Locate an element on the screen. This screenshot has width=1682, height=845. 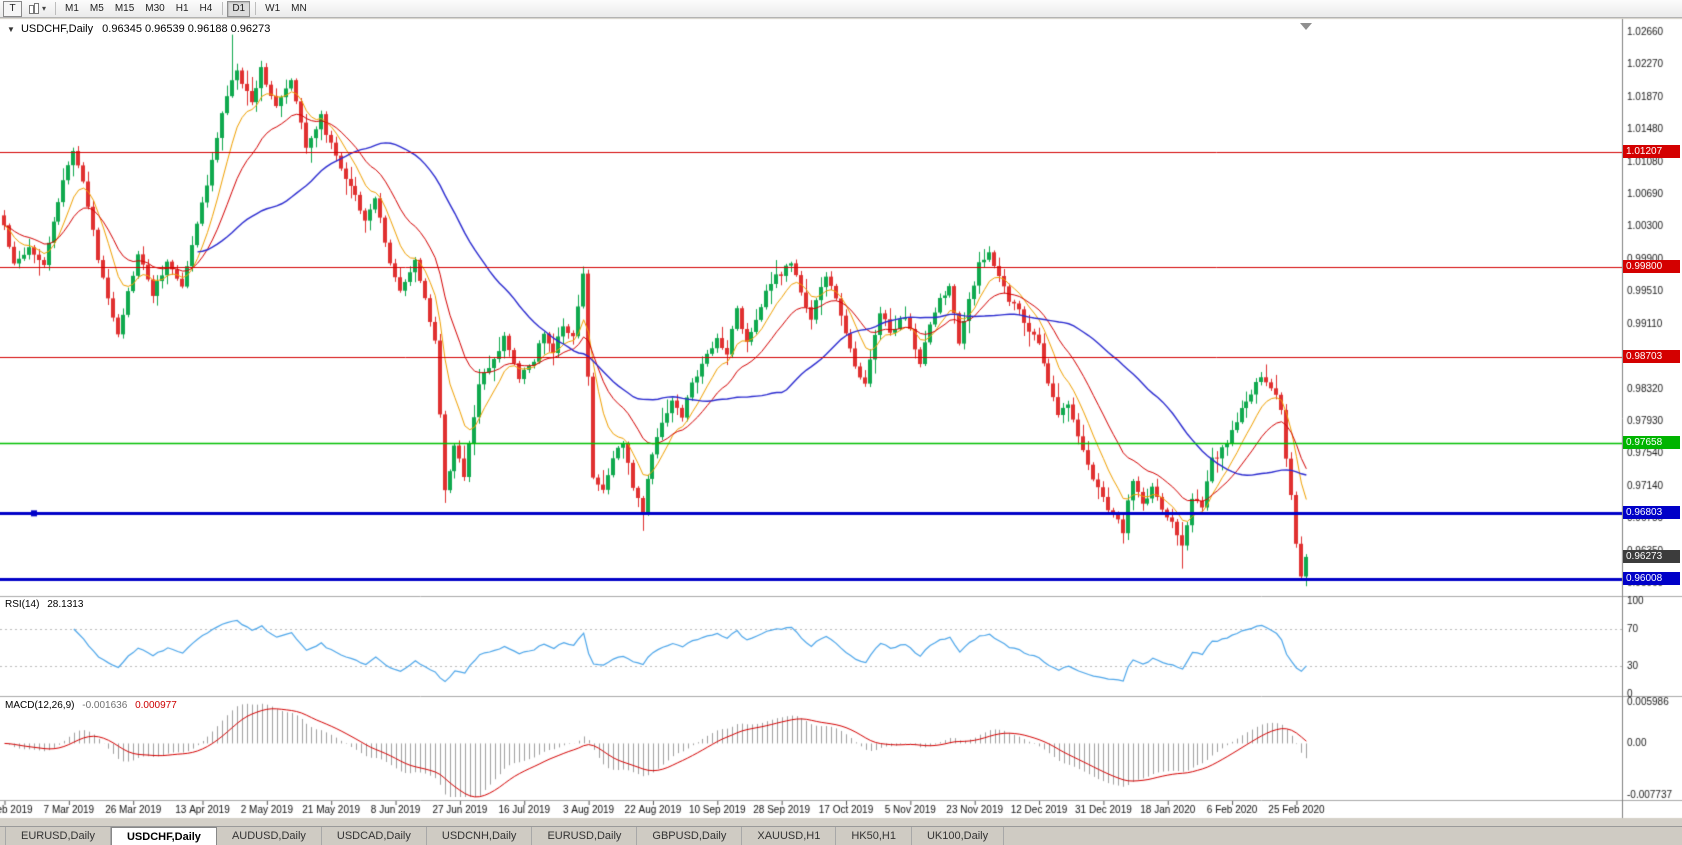
chart-tab-usdcad-daily: USDCAD,Daily is located at coordinates (374, 836).